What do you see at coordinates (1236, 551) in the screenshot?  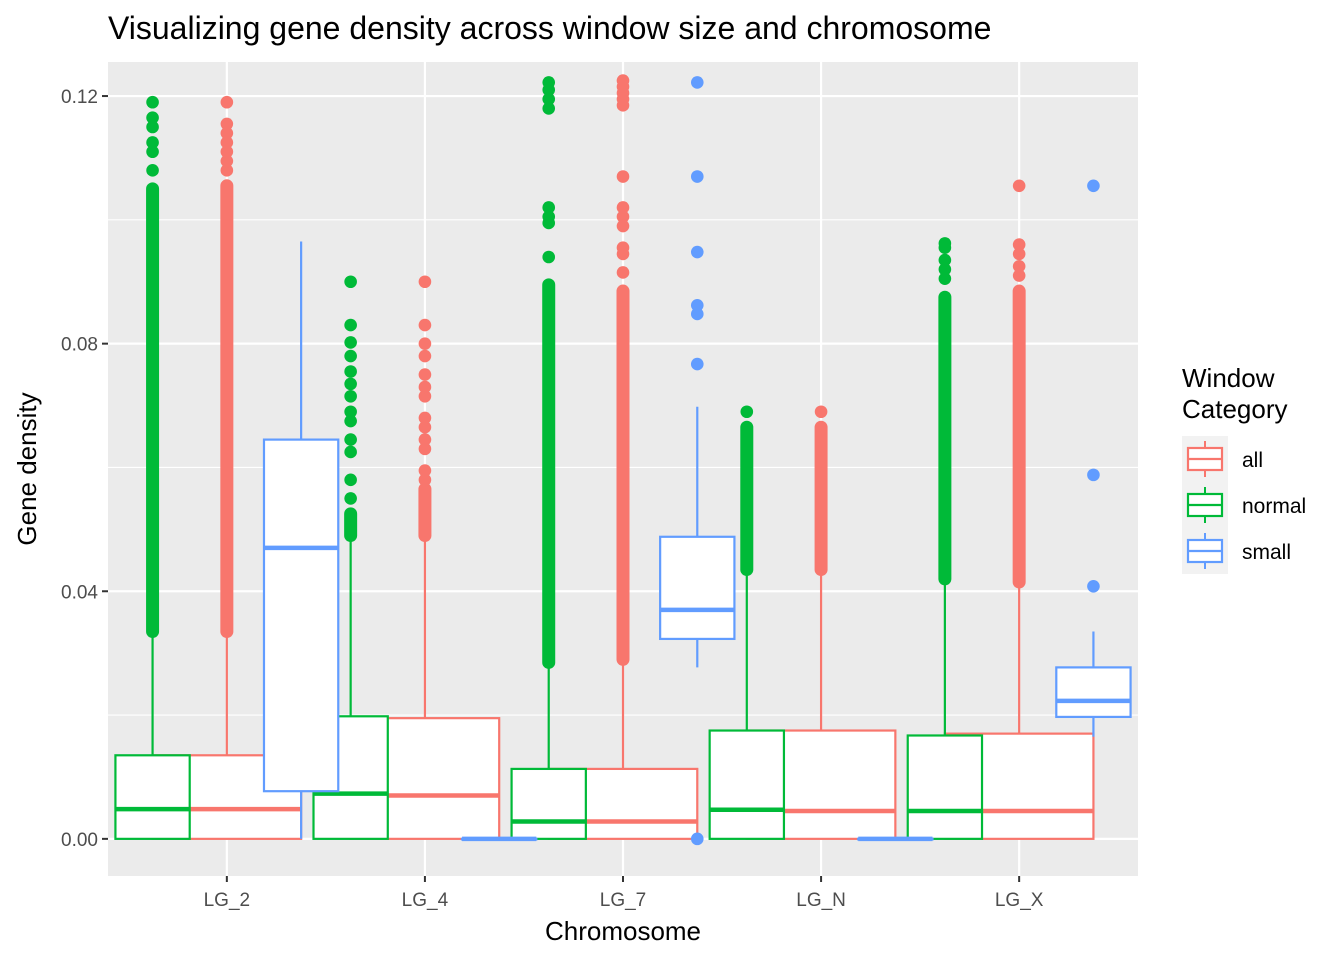 I see `legend-key-small: small` at bounding box center [1236, 551].